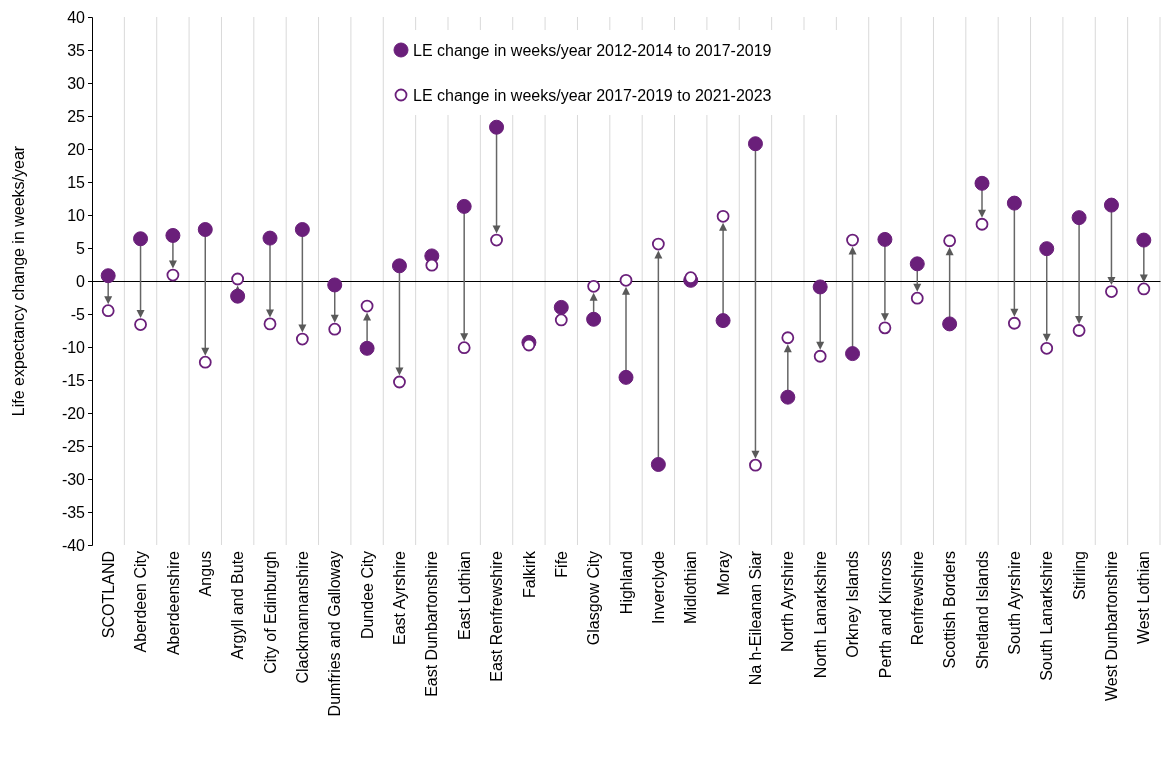  I want to click on x-tick-label: Midlothian, so click(691, 587).